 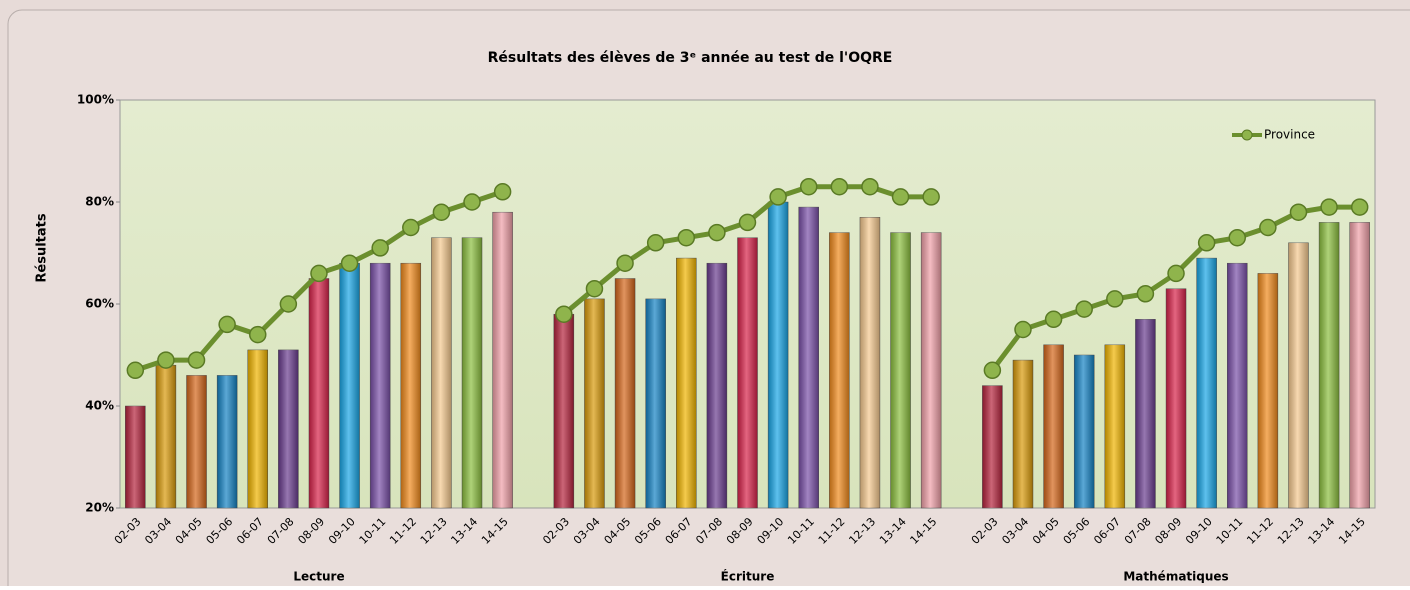 What do you see at coordinates (99, 508) in the screenshot?
I see `y-tick-label: 20%` at bounding box center [99, 508].